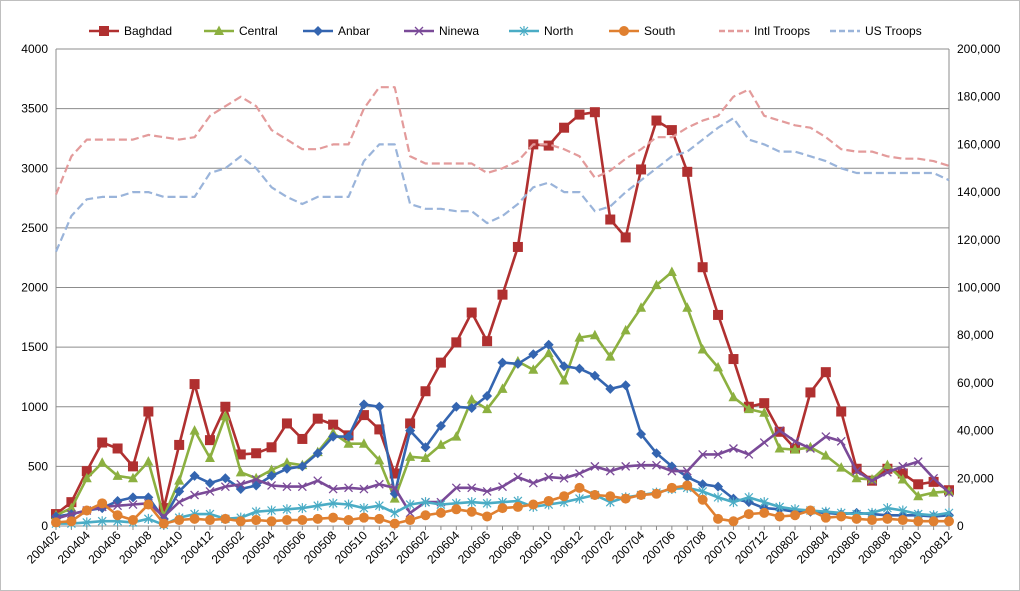  I want to click on x-tick-label: 200412, so click(197, 547).